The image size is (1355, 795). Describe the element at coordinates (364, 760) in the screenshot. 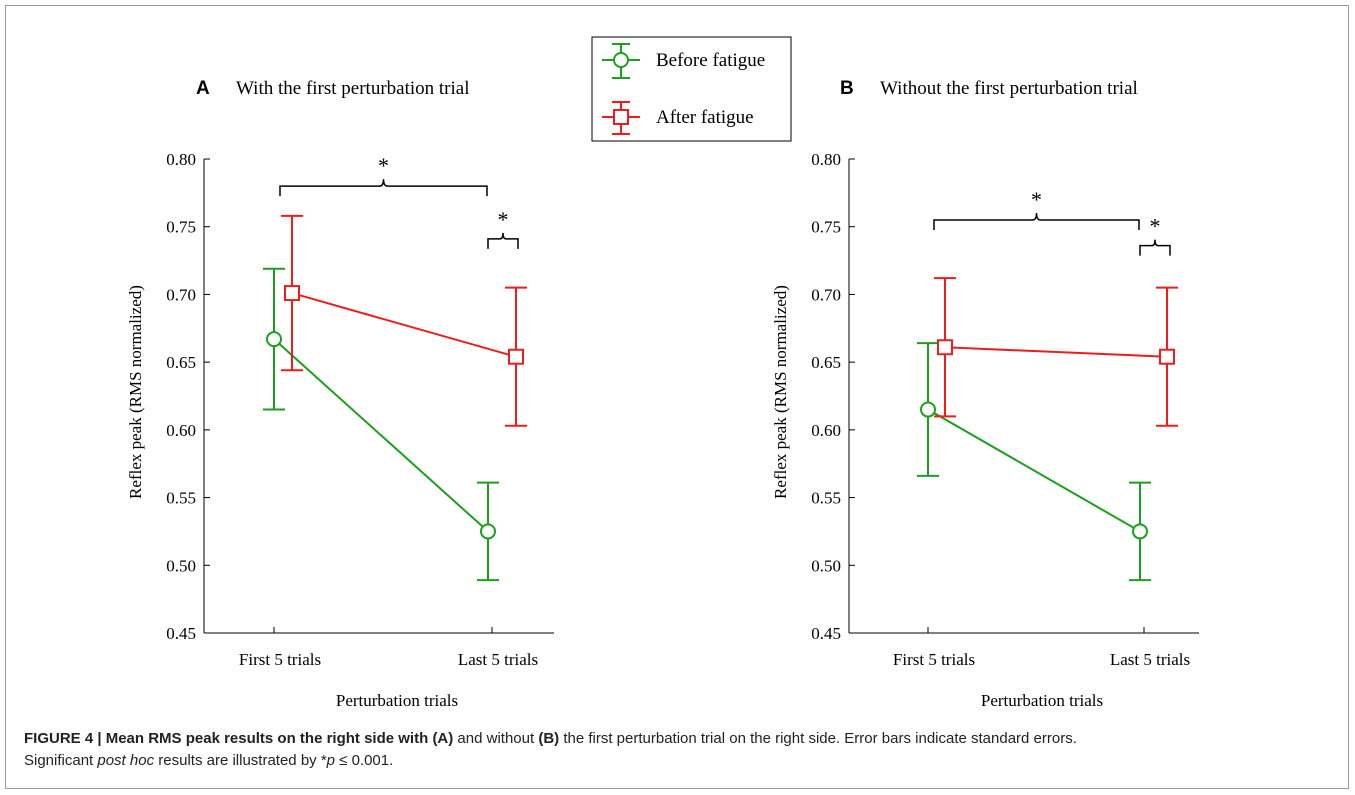

I see `caption-line2-c: ≤ 0.001.` at that location.